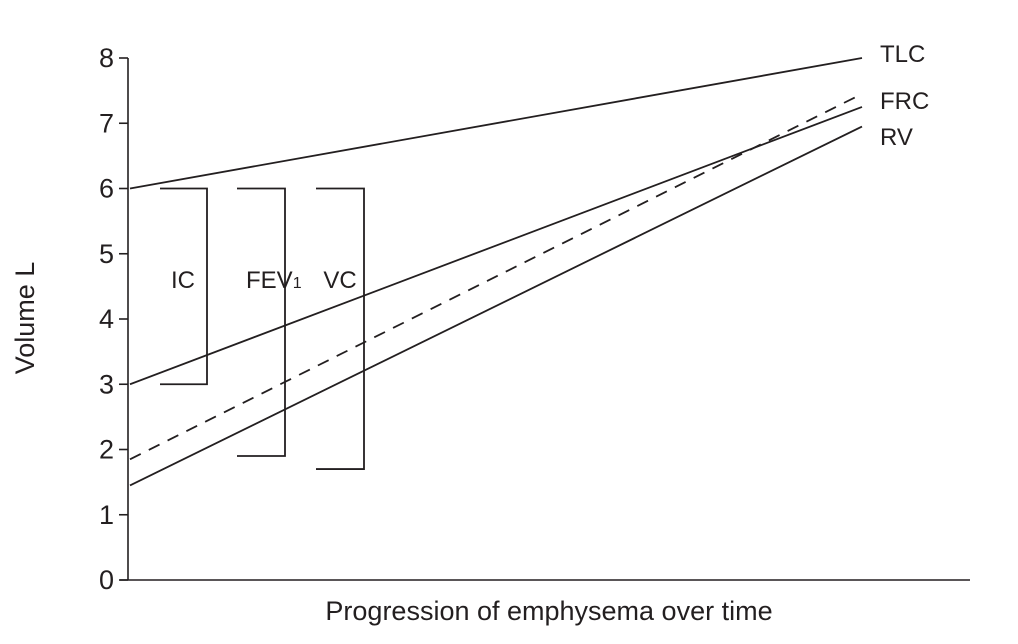 This screenshot has width=1018, height=644. What do you see at coordinates (106, 450) in the screenshot?
I see `y-tick-label-2: 2` at bounding box center [106, 450].